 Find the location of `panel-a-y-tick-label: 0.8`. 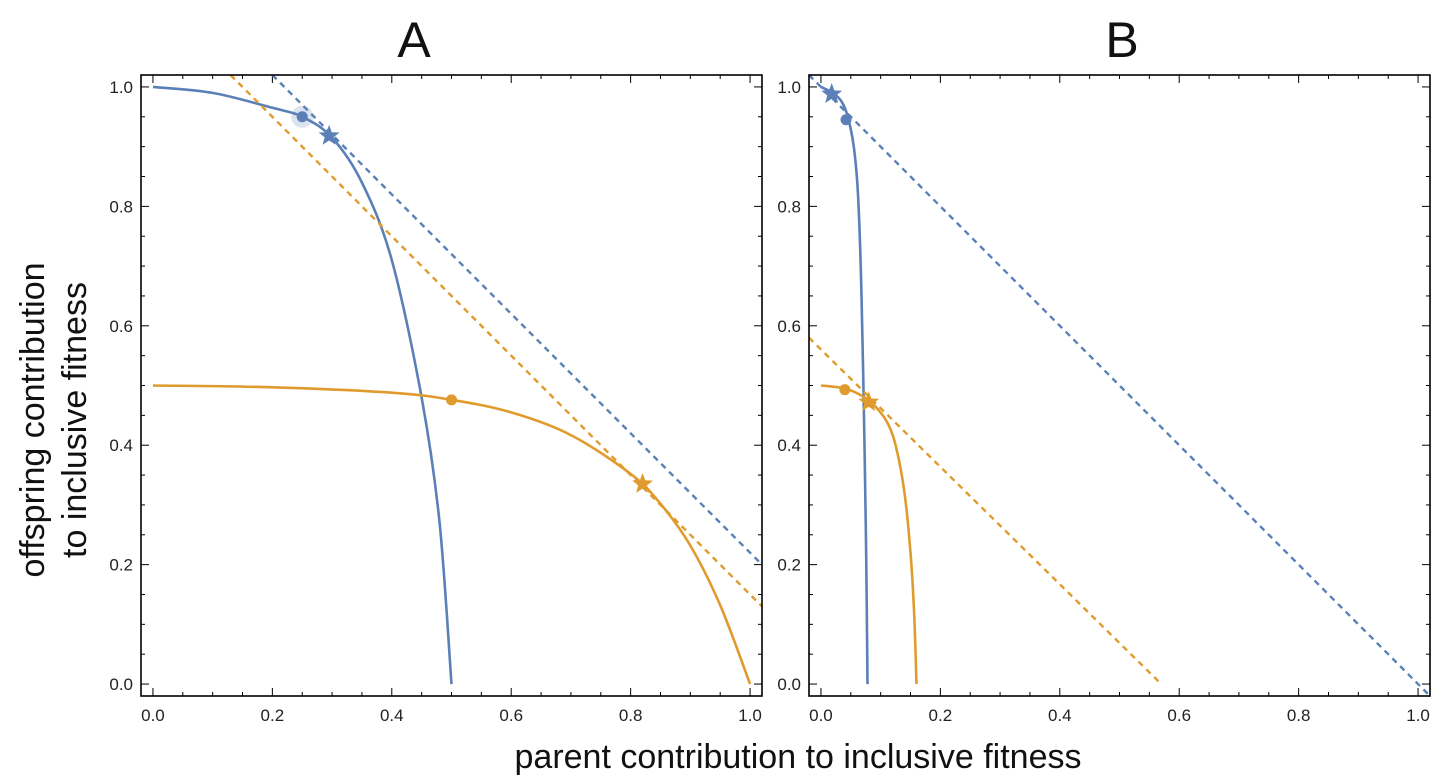

panel-a-y-tick-label: 0.8 is located at coordinates (121, 206).